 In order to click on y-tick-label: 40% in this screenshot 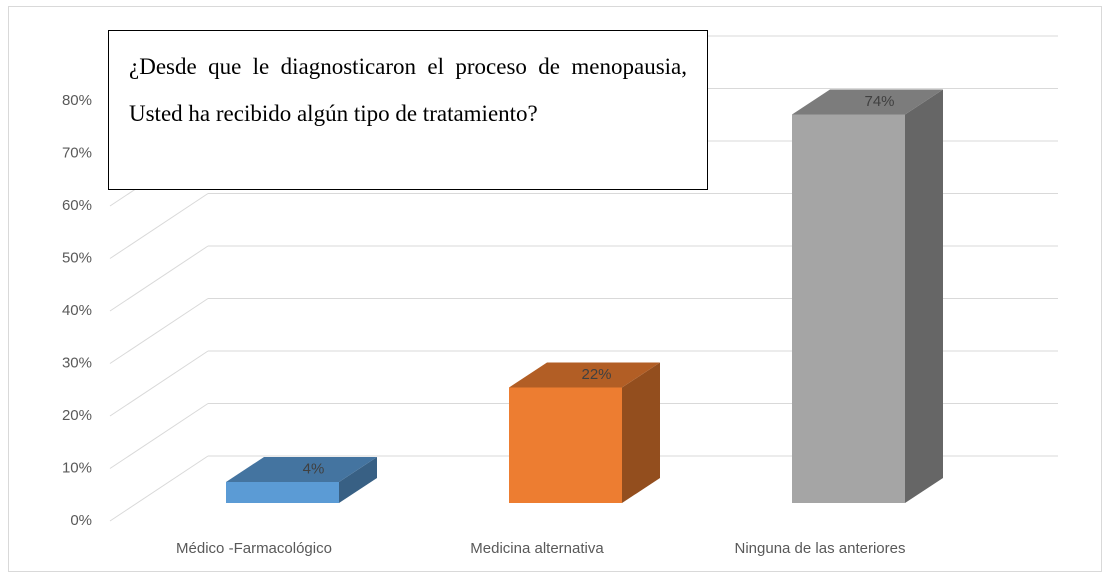, I will do `click(77, 310)`.